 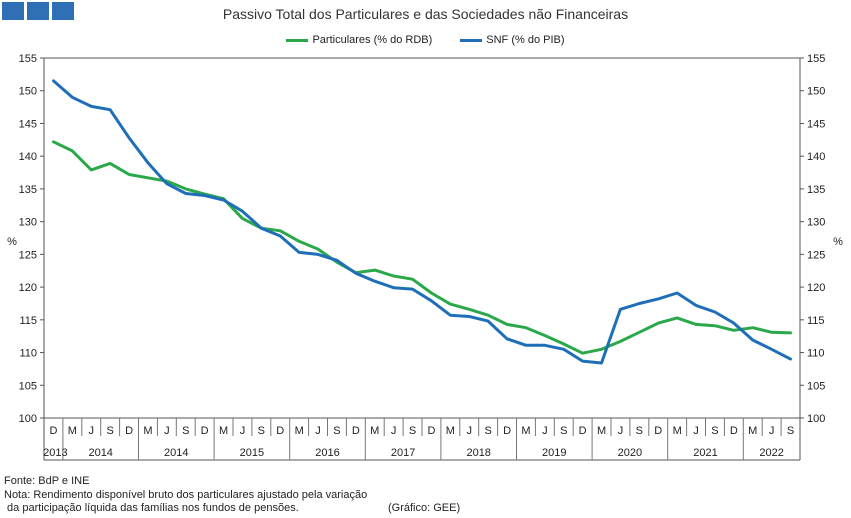 I want to click on y-tick-label-left: 145, so click(x=28, y=124).